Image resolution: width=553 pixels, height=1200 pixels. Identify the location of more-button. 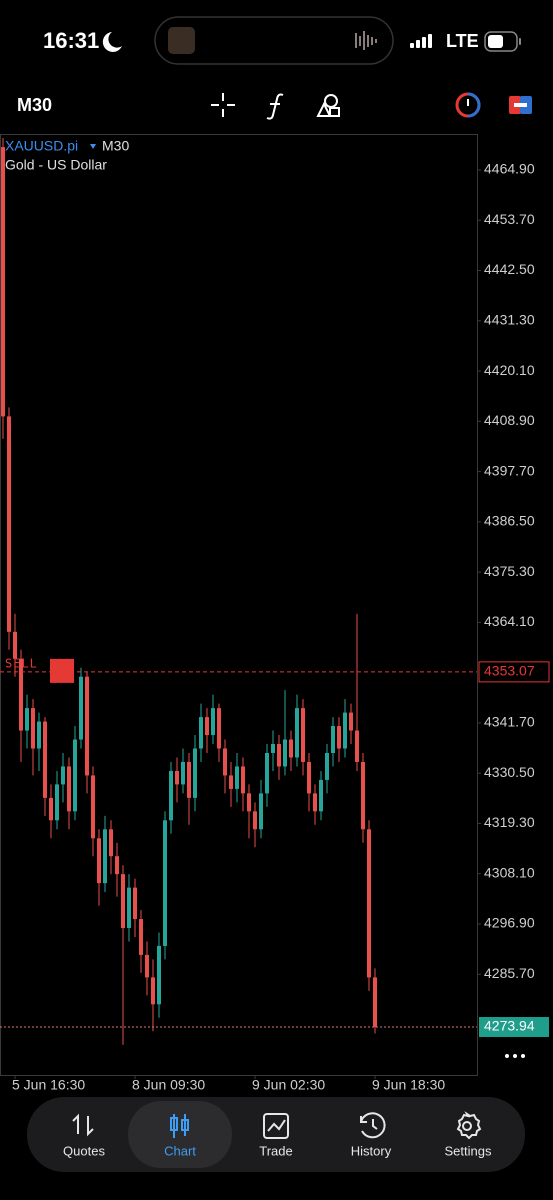
(515, 1056).